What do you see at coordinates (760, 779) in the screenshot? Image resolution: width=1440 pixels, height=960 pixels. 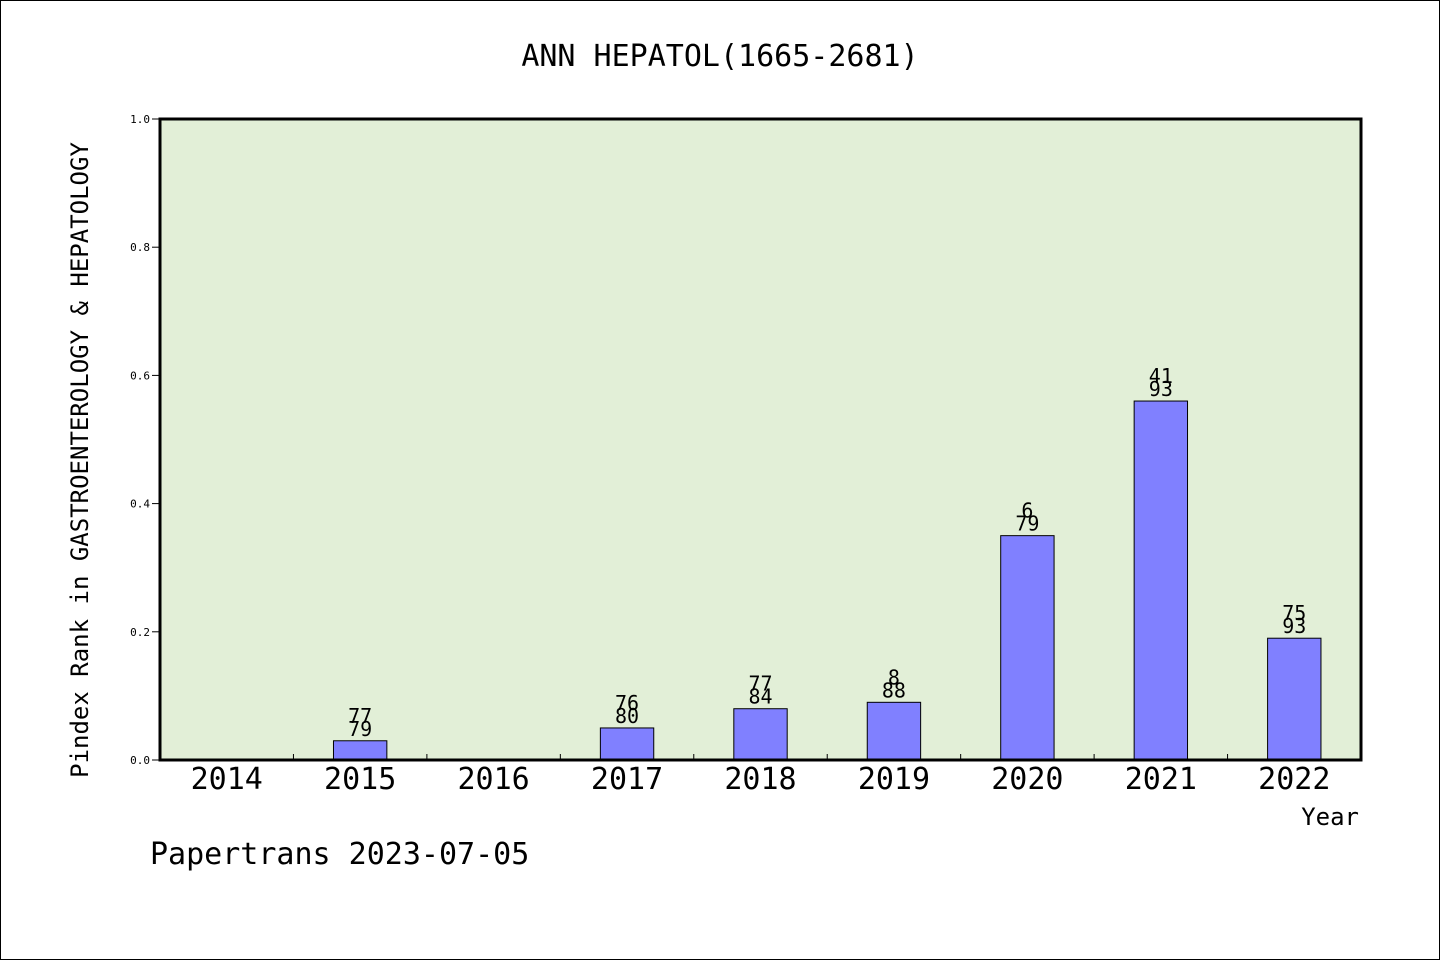 I see `x-tick-label: 2018` at bounding box center [760, 779].